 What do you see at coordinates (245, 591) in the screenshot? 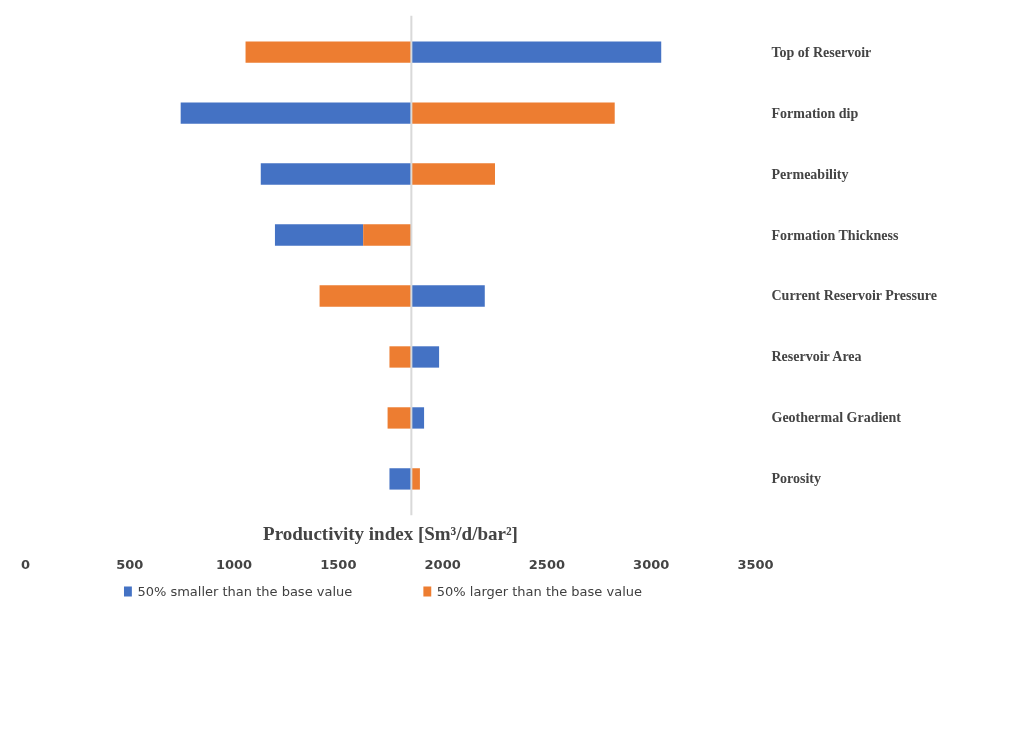
I see `legend-label: 50% smaller than the base value` at bounding box center [245, 591].